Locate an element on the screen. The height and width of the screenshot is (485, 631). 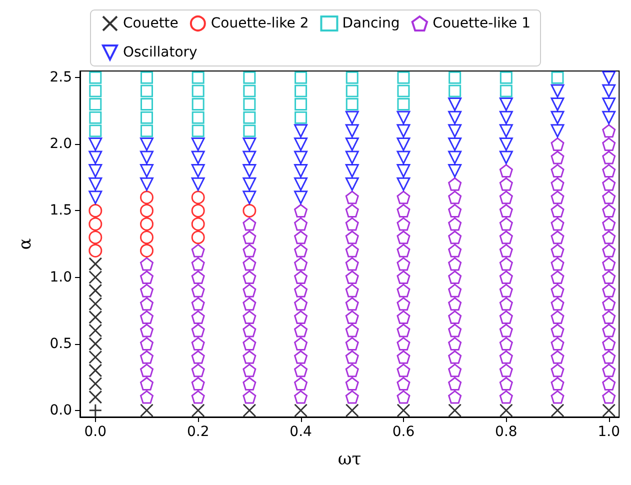
y-tick-label: 1.0 is located at coordinates (61, 277).